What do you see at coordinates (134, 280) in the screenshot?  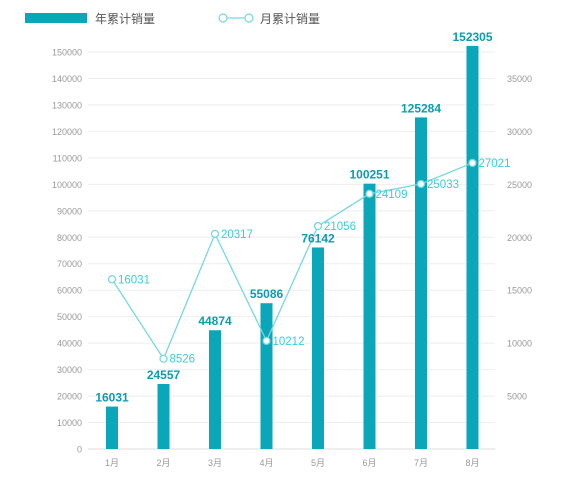 I see `line-value-label: 16031` at bounding box center [134, 280].